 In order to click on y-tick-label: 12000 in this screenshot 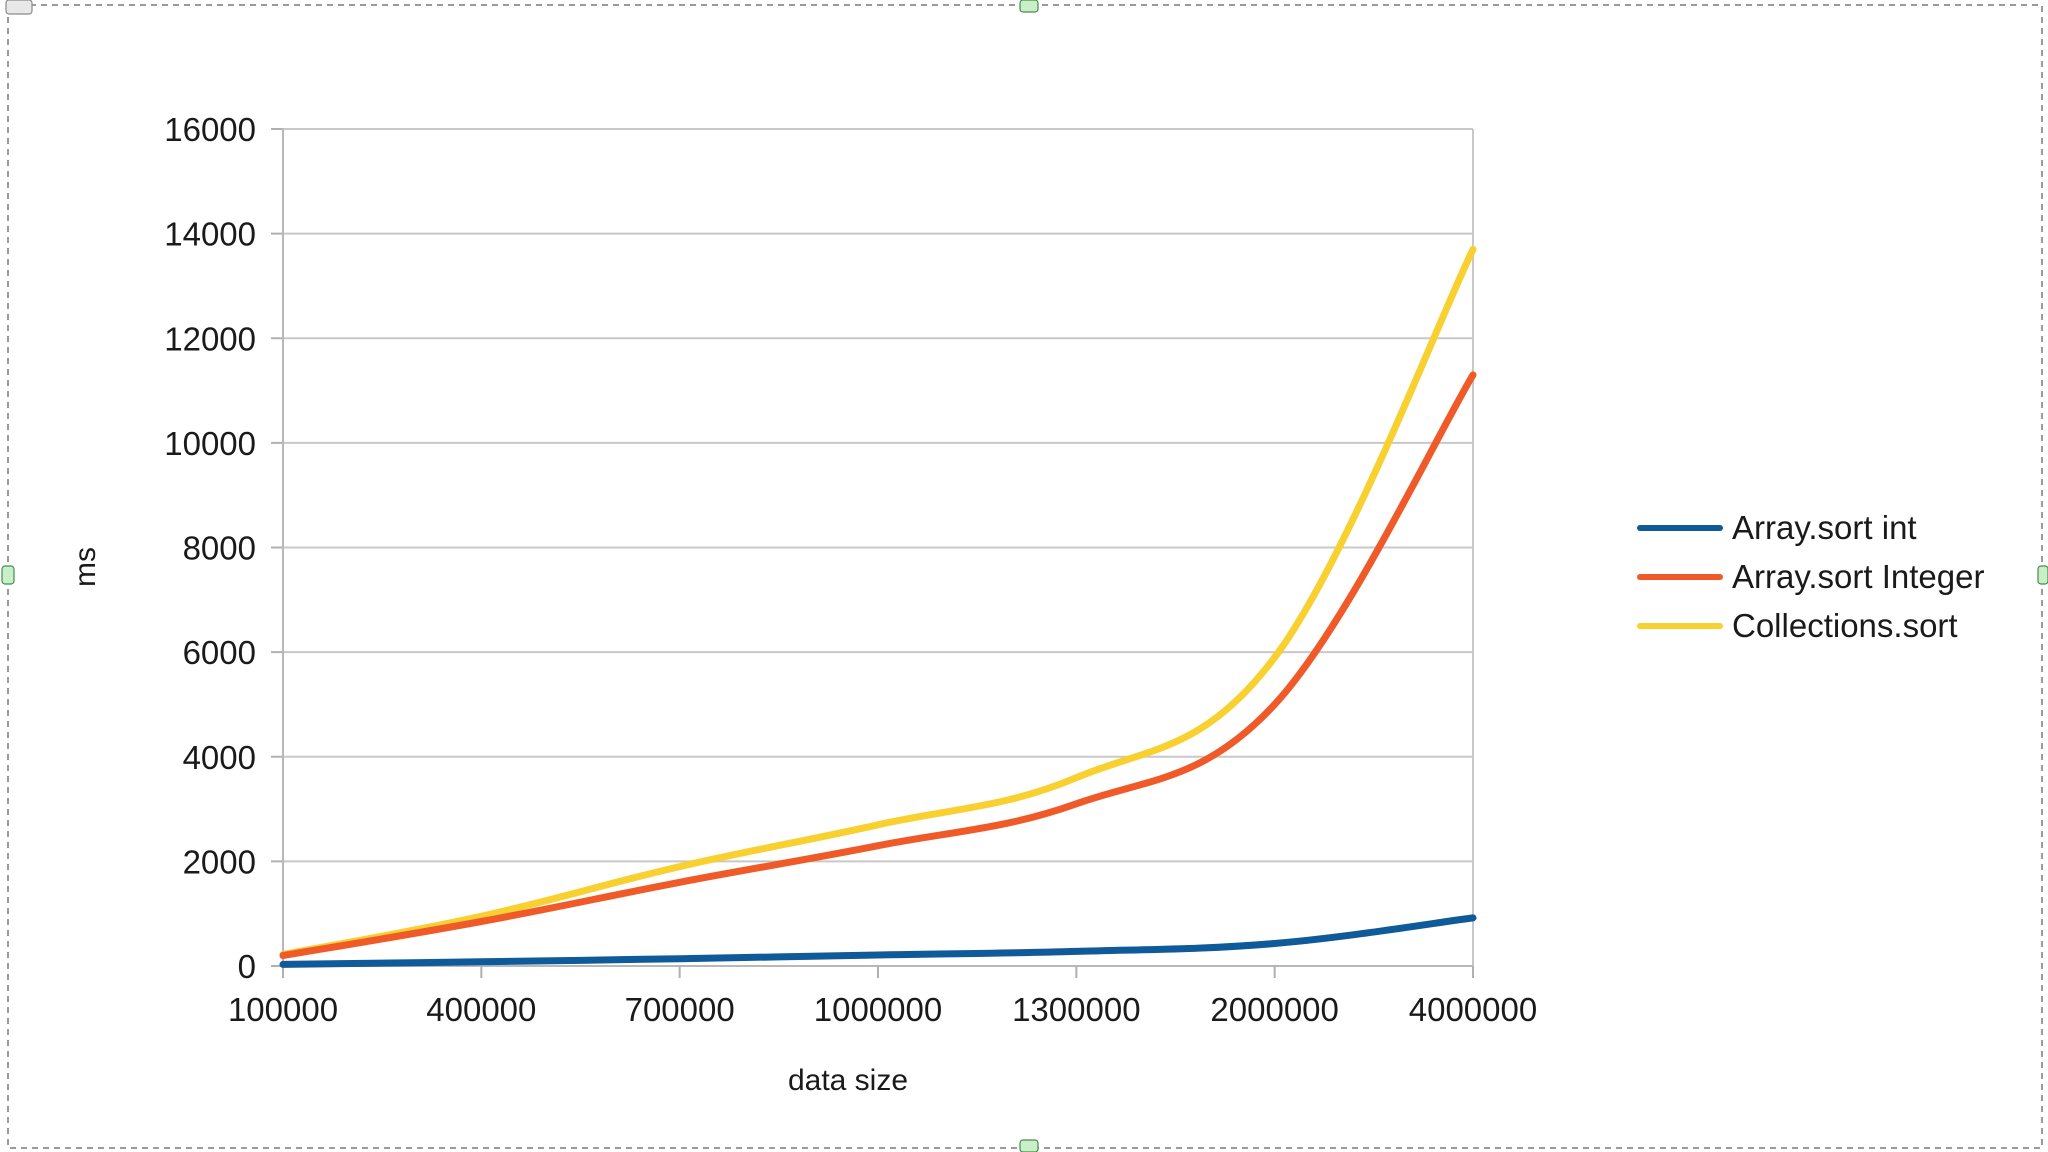, I will do `click(210, 338)`.